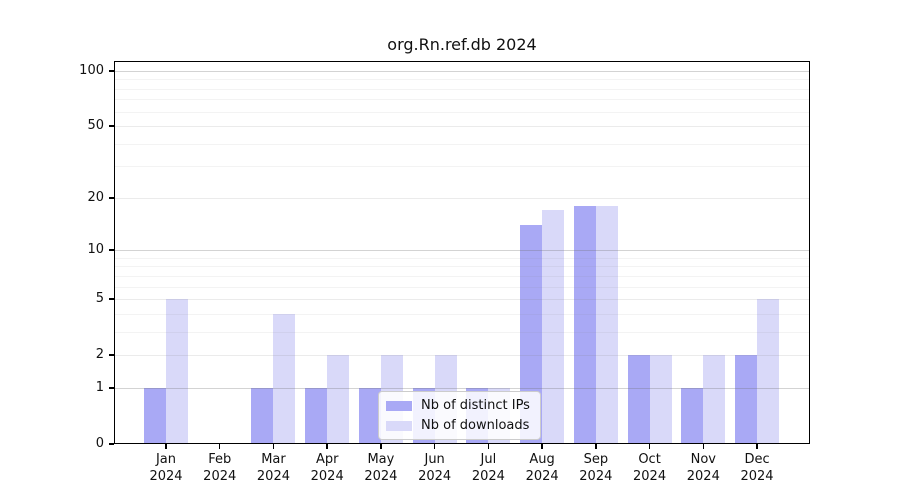 Image resolution: width=900 pixels, height=500 pixels. What do you see at coordinates (91, 70) in the screenshot?
I see `y-tick-label-100: 100` at bounding box center [91, 70].